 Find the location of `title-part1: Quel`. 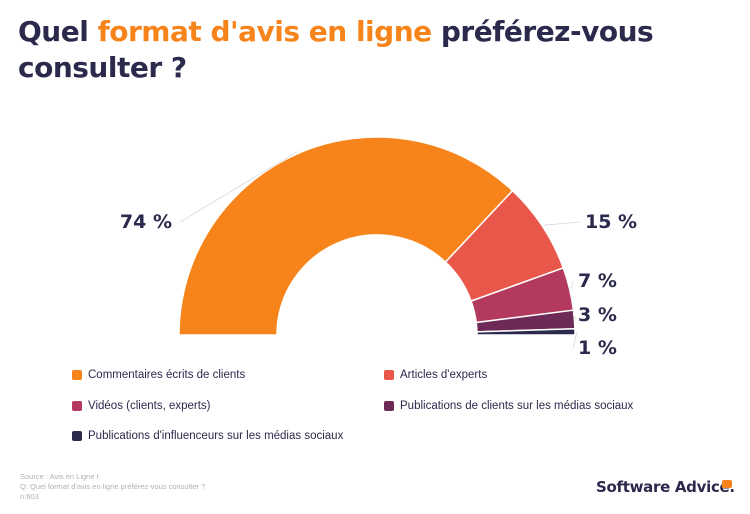

title-part1: Quel is located at coordinates (58, 31).